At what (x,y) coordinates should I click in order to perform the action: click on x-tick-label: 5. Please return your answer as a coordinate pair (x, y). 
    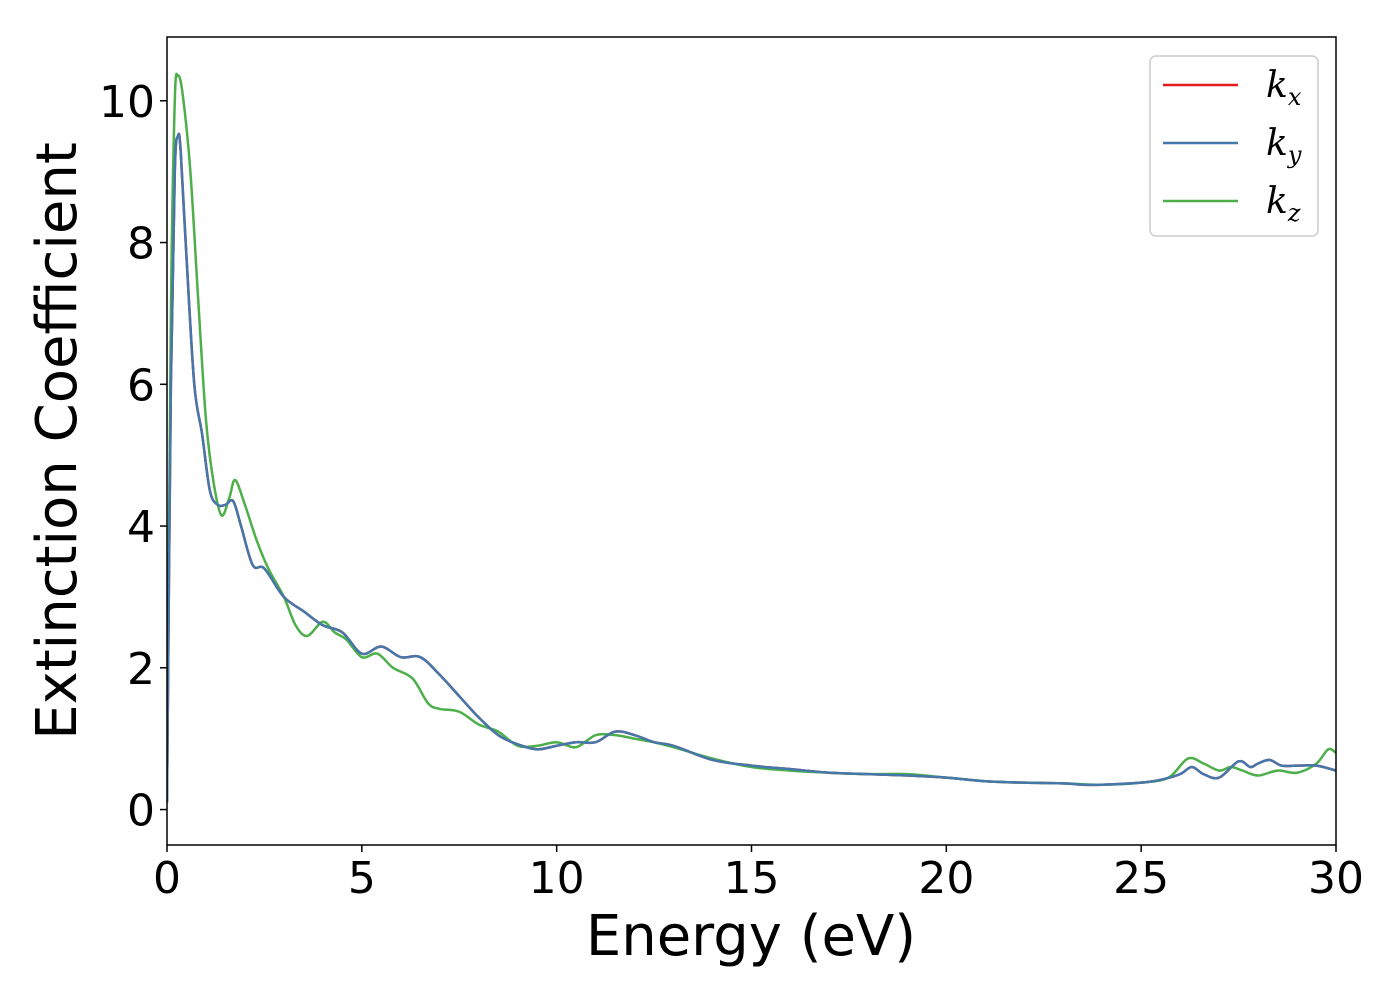
    Looking at the image, I should click on (362, 878).